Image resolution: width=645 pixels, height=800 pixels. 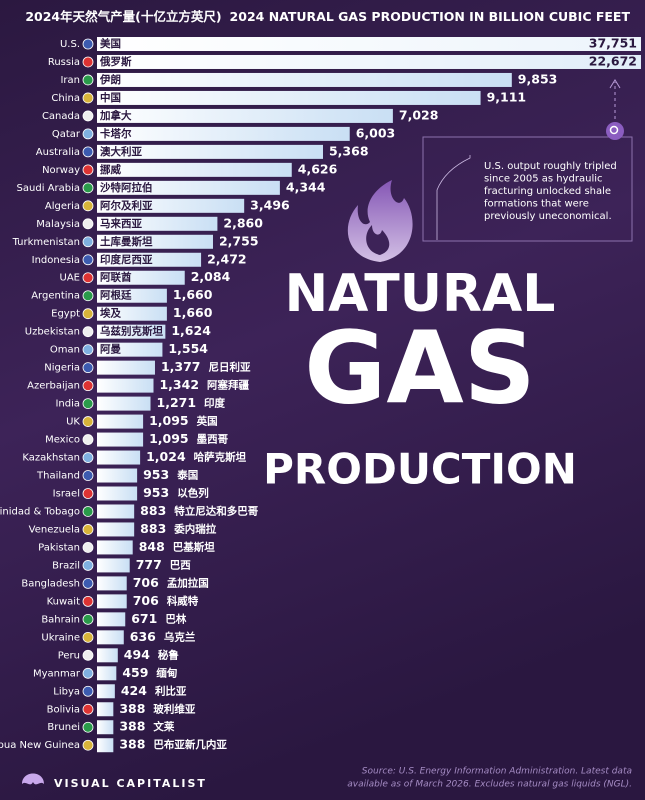 What do you see at coordinates (180, 565) in the screenshot?
I see `category-label-zh: 巴西` at bounding box center [180, 565].